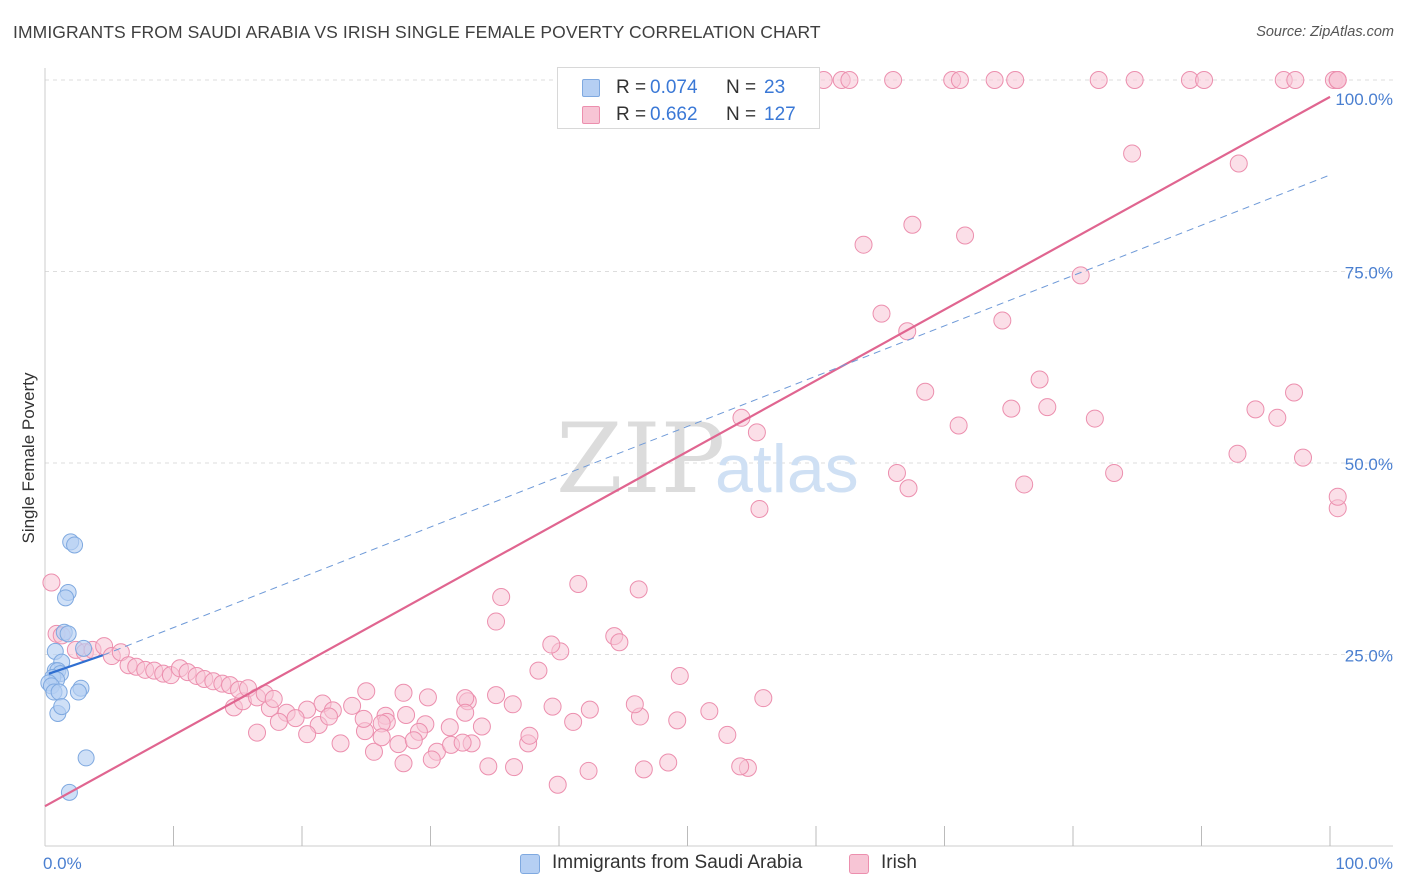 This screenshot has height=892, width=1406. I want to click on y-tick-label: 75.0%, so click(1369, 273).